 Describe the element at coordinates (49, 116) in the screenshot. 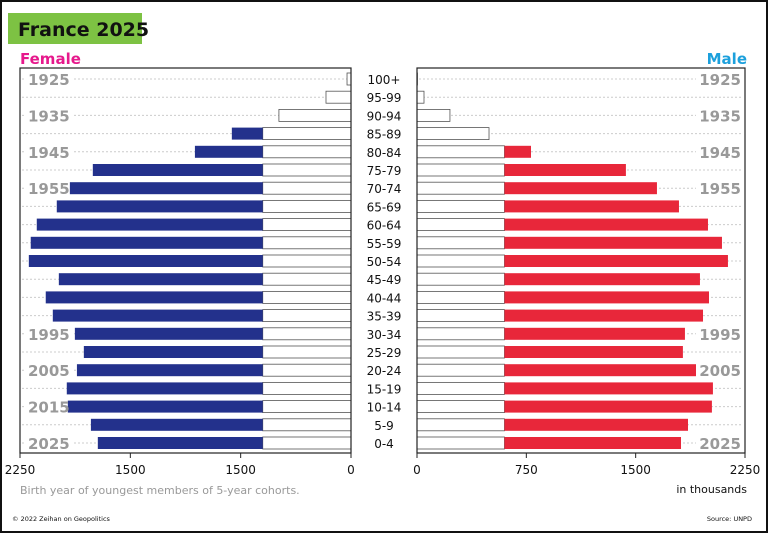

I see `birth-year-label: 1935` at that location.